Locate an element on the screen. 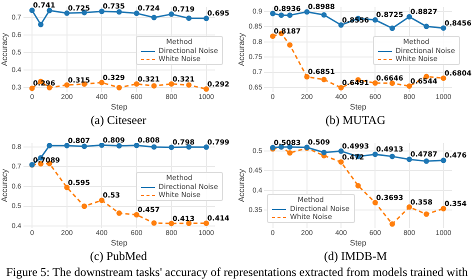 The height and width of the screenshot is (279, 474). caption: Figure 5: The downstream tasks' accuracy of representations extracted from models trained with is located at coordinates (237, 272).